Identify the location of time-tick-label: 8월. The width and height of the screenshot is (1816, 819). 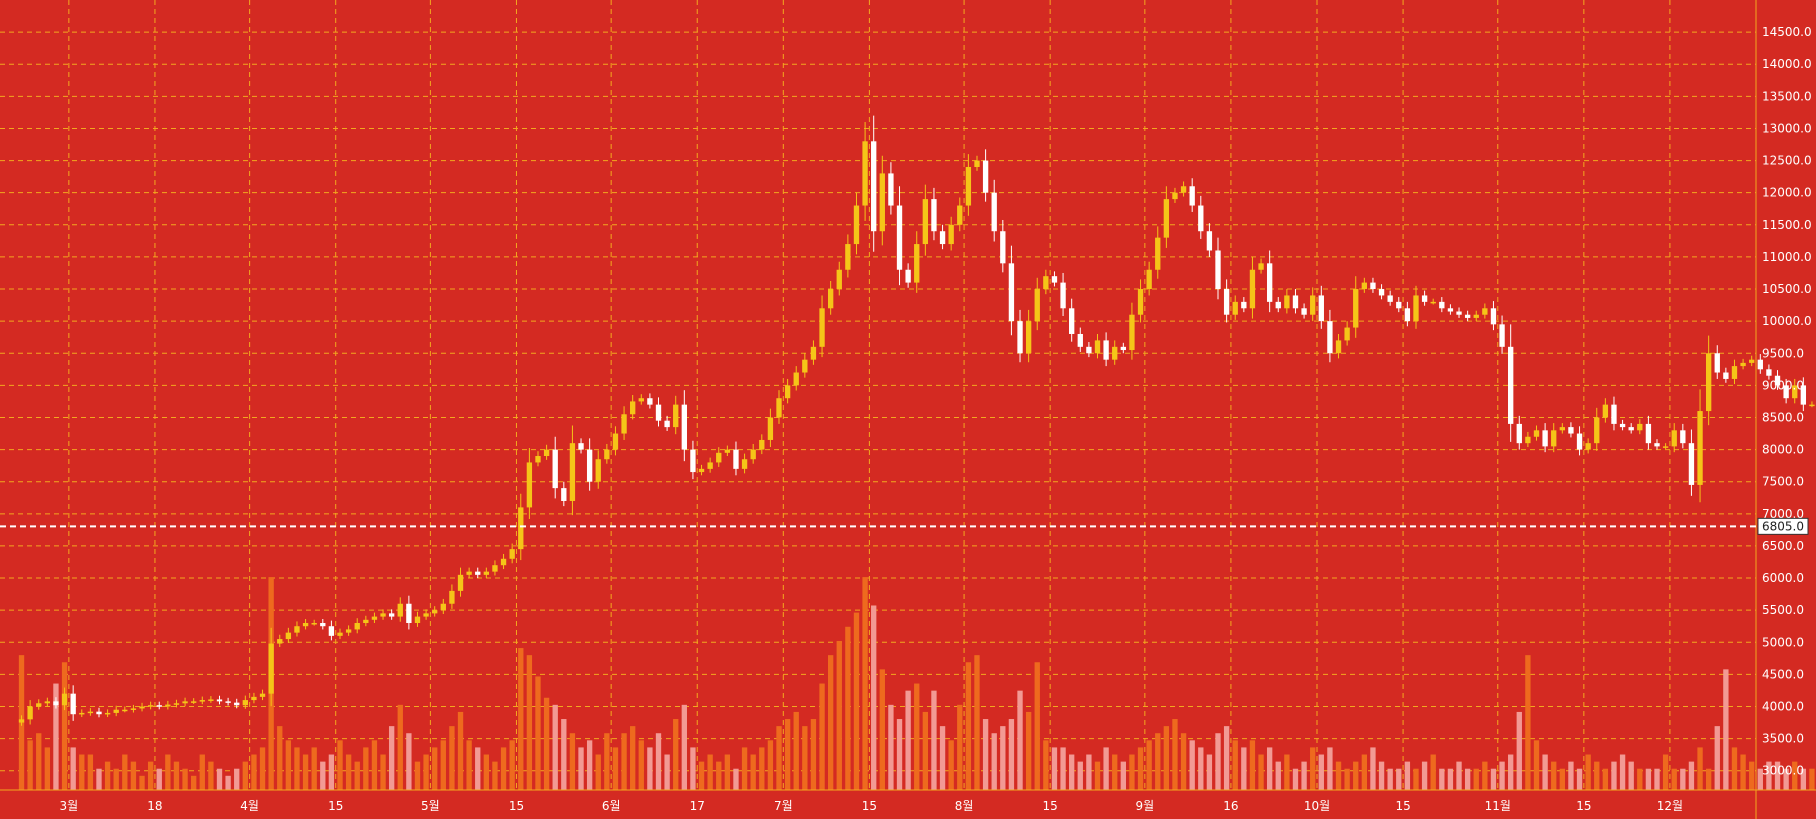
(964, 806).